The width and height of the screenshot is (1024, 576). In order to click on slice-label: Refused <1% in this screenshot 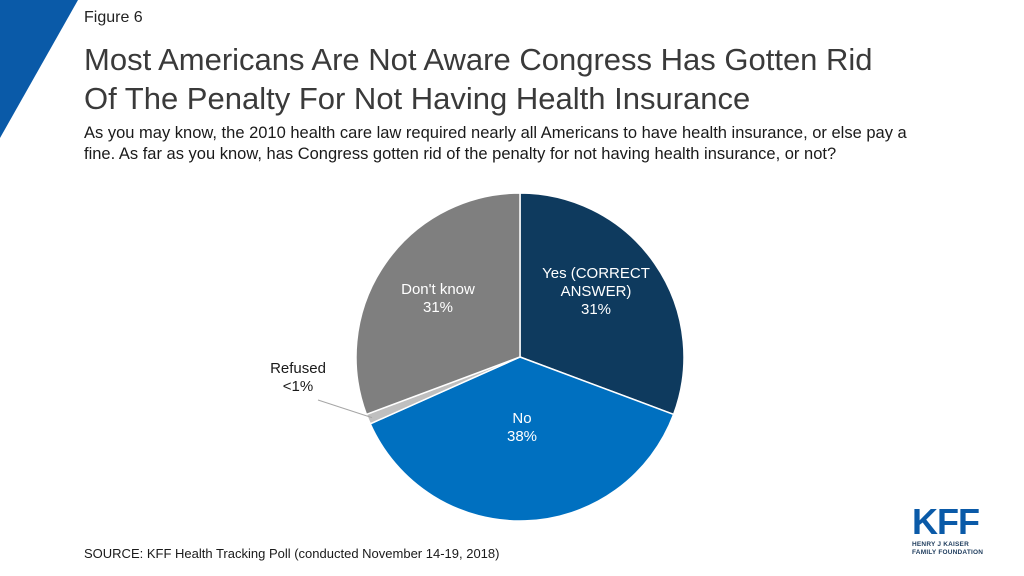, I will do `click(298, 377)`.